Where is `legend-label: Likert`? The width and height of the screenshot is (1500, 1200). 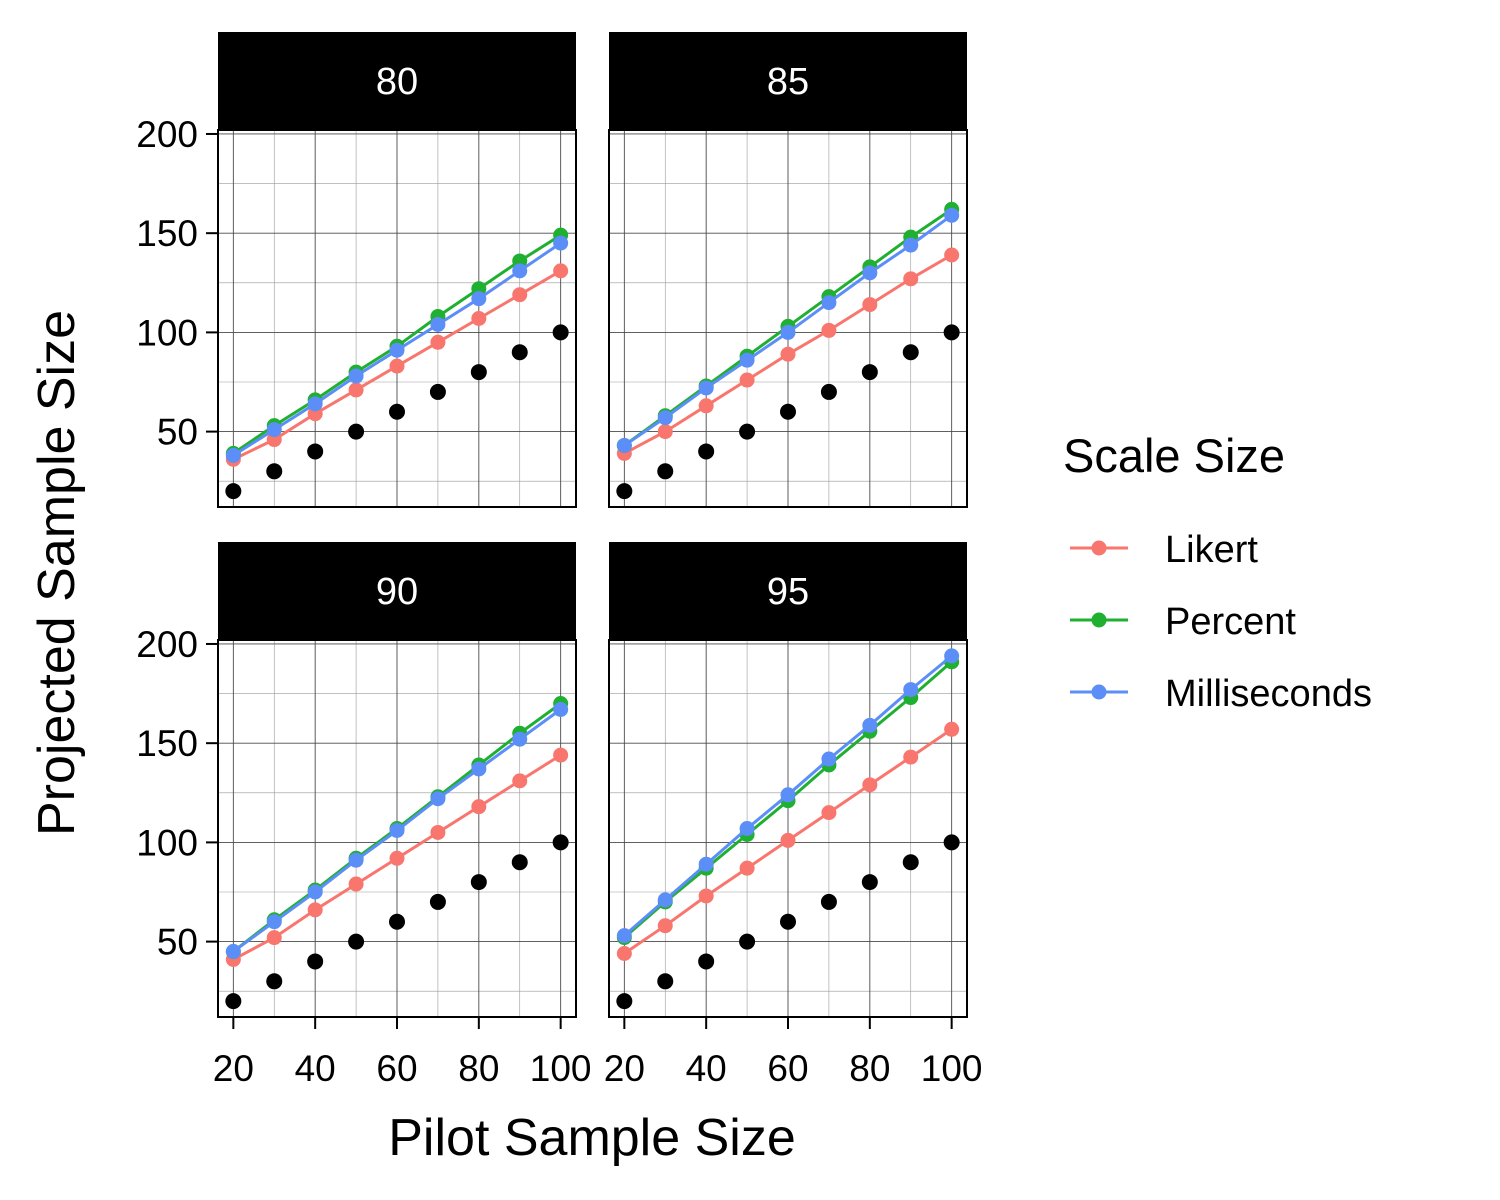
legend-label: Likert is located at coordinates (1211, 550).